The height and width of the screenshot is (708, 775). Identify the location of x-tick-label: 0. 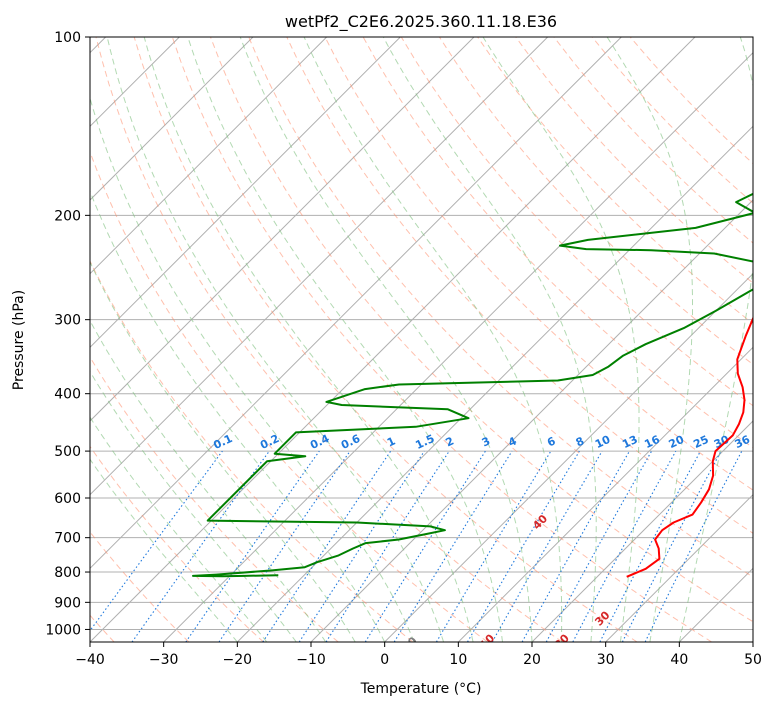
(384, 660).